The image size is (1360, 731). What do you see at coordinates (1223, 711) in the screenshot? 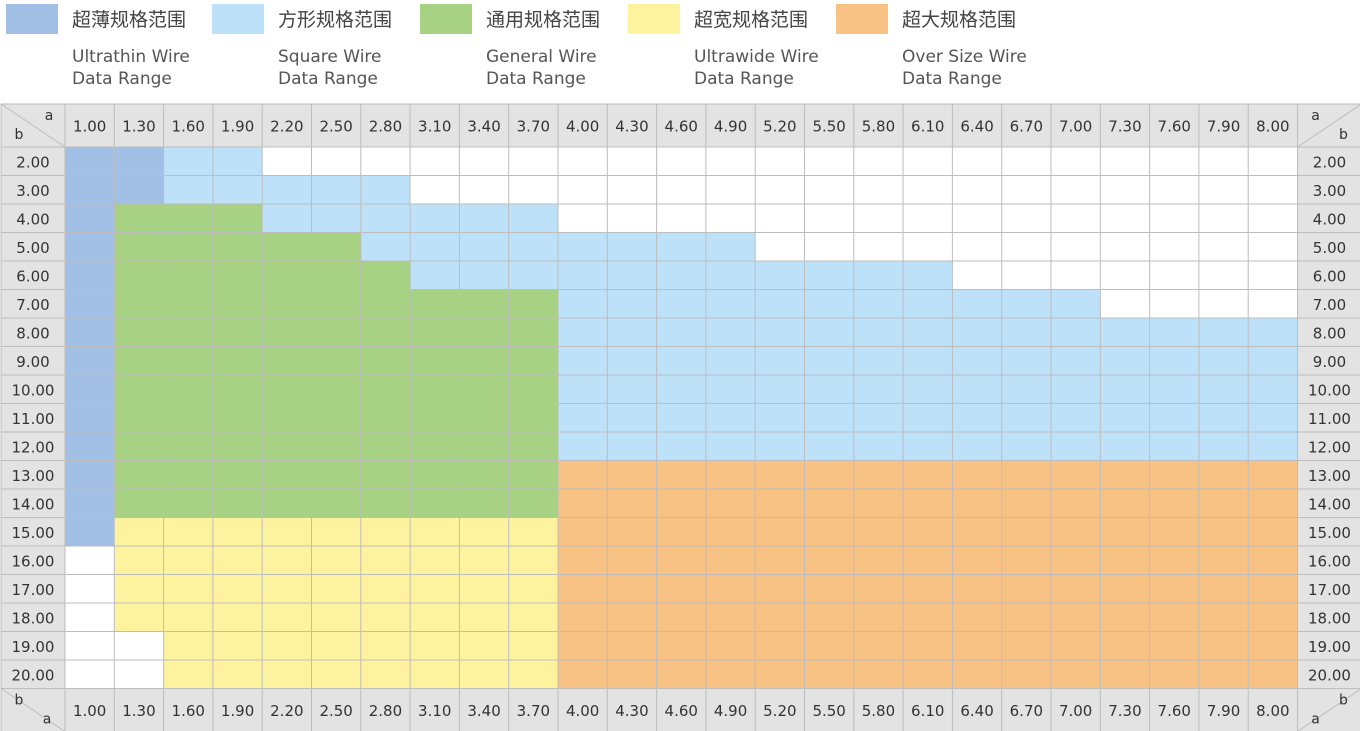
I see `a-tick-label-bottom: 7.90` at bounding box center [1223, 711].